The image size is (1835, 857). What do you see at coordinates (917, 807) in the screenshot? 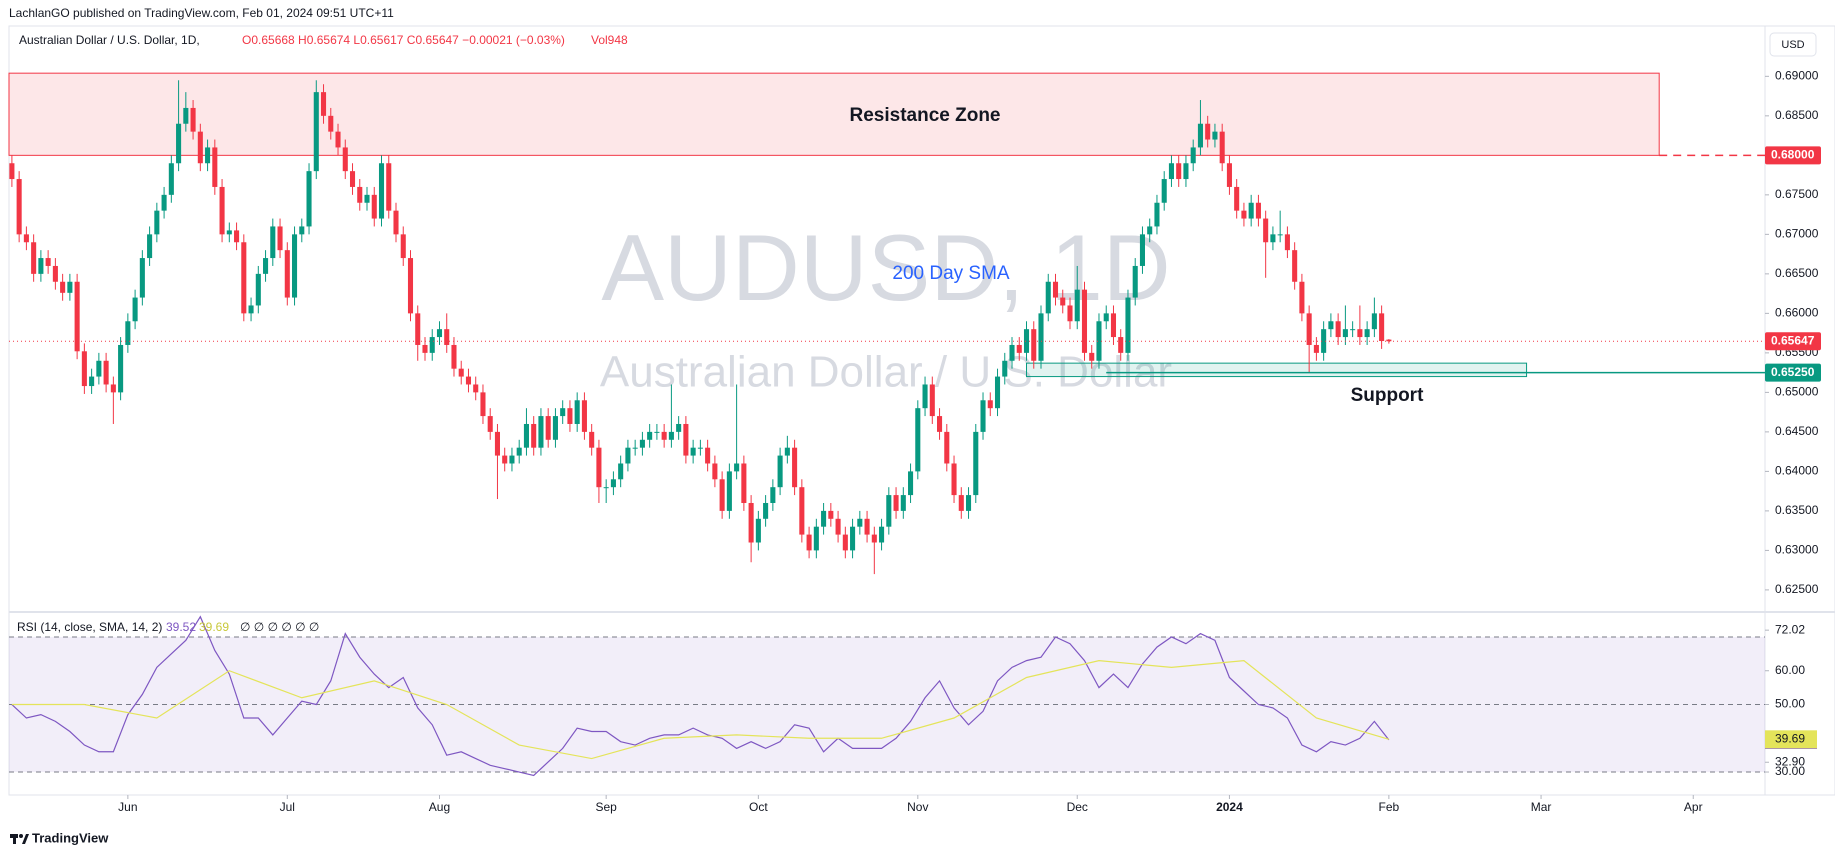
I see `x-tick-label: Nov` at bounding box center [917, 807].